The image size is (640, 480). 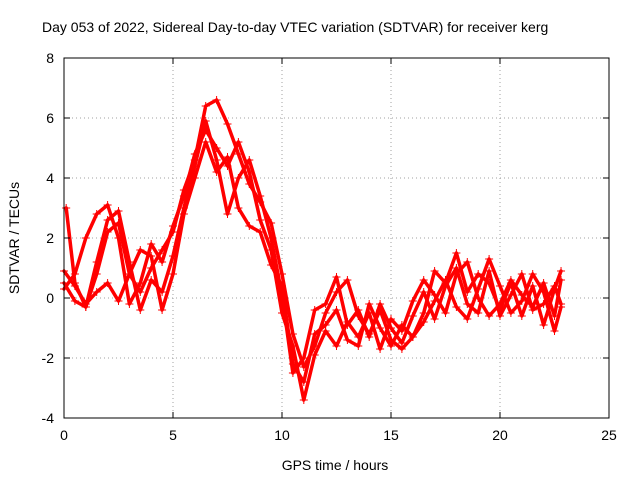 What do you see at coordinates (391, 435) in the screenshot?
I see `x-tick-label: 15` at bounding box center [391, 435].